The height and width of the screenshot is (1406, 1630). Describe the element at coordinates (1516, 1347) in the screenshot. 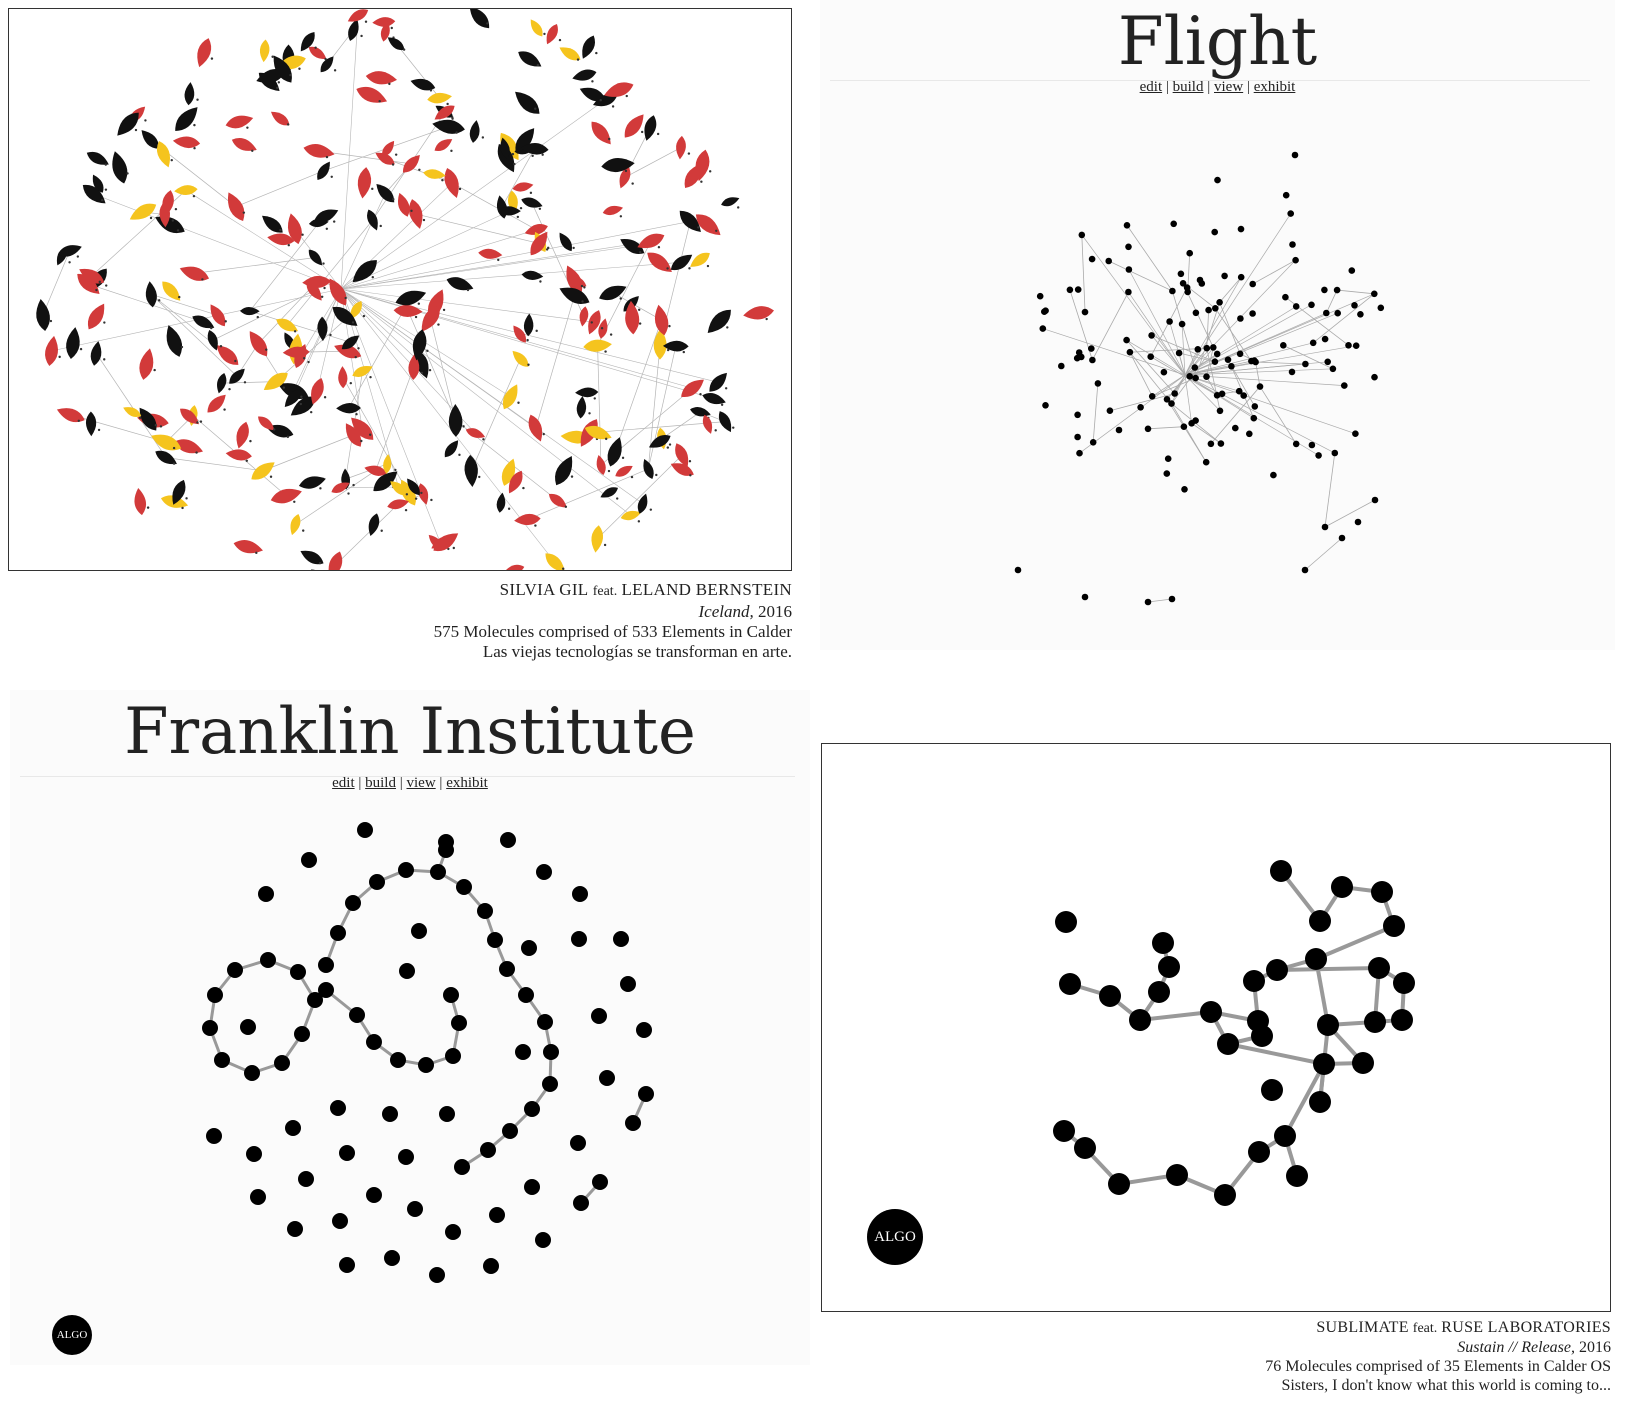

I see `work-title: Sustain // Release,` at that location.